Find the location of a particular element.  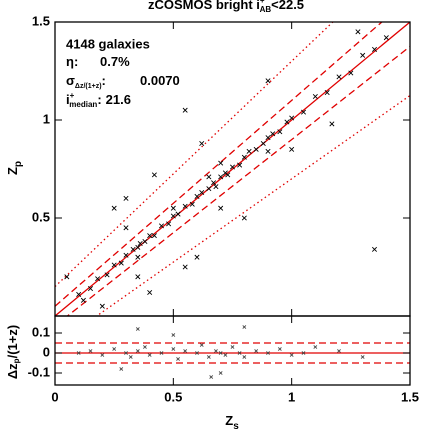

annotation: η: 0.7% is located at coordinates (98, 61).